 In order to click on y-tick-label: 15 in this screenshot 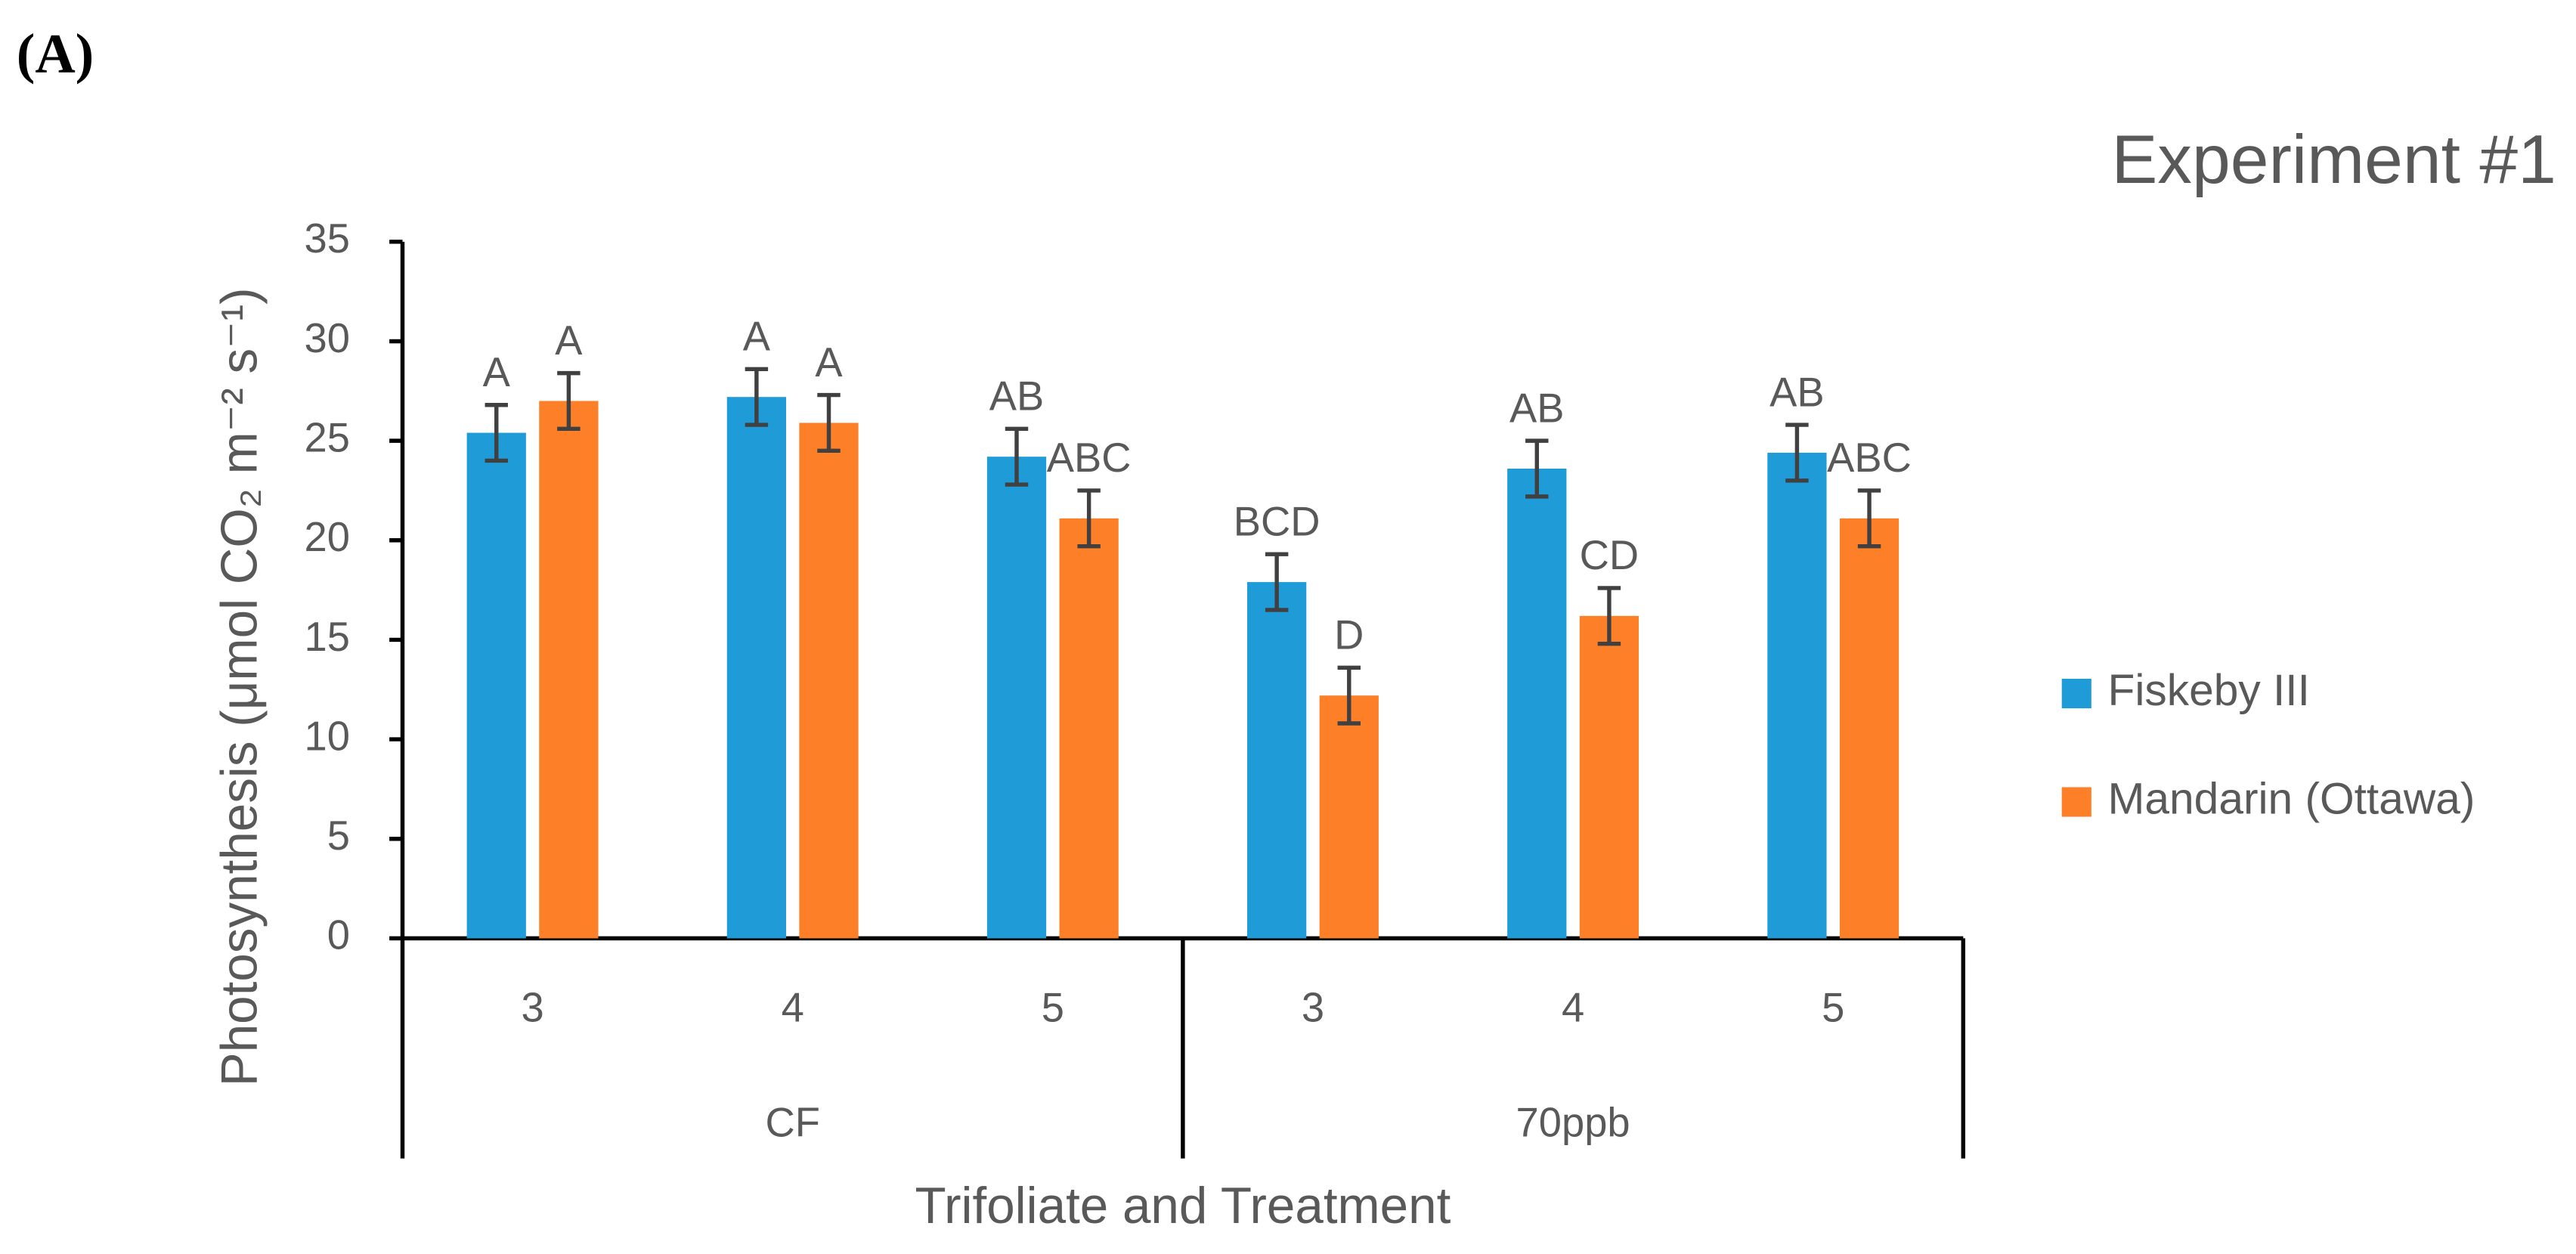, I will do `click(327, 637)`.